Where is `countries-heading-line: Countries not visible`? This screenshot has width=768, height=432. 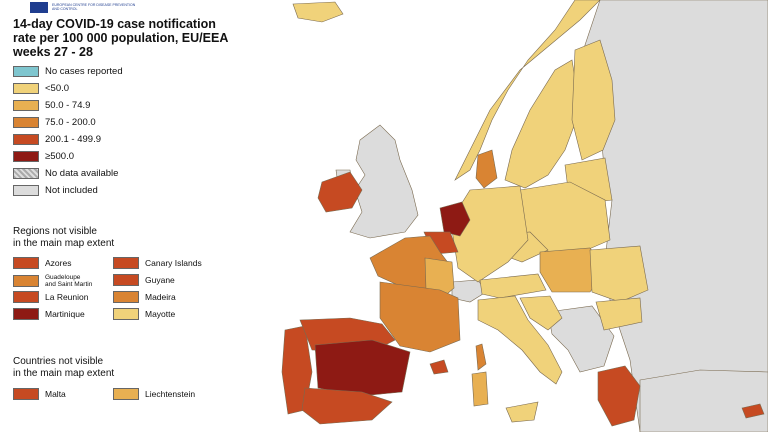
countries-heading-line: Countries not visible is located at coordinates (58, 361).